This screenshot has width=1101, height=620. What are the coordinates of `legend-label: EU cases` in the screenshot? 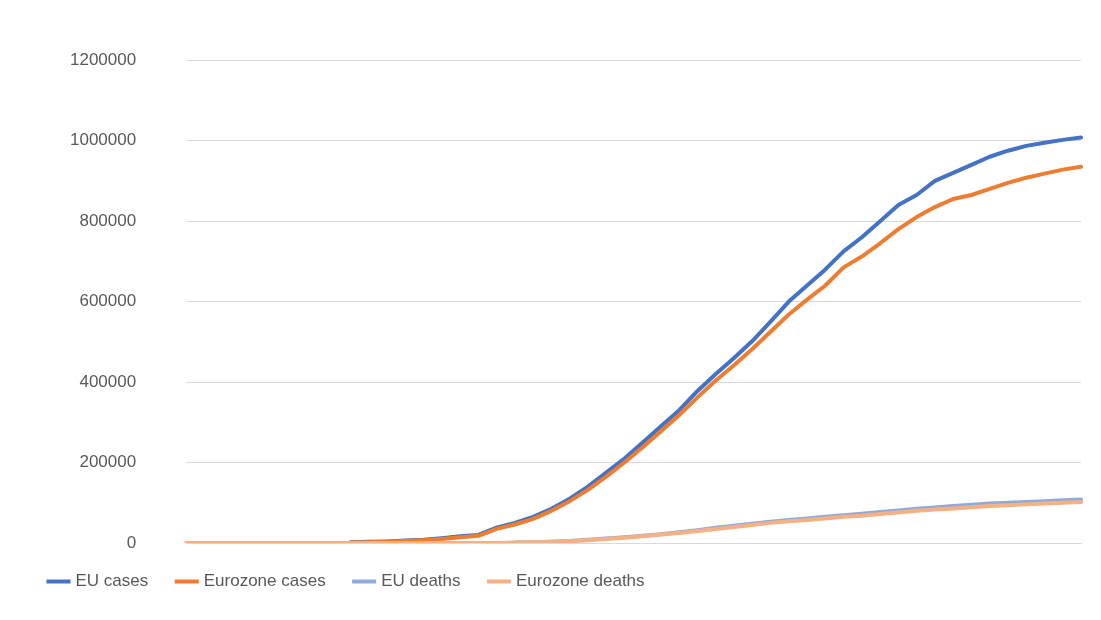 It's located at (112, 581).